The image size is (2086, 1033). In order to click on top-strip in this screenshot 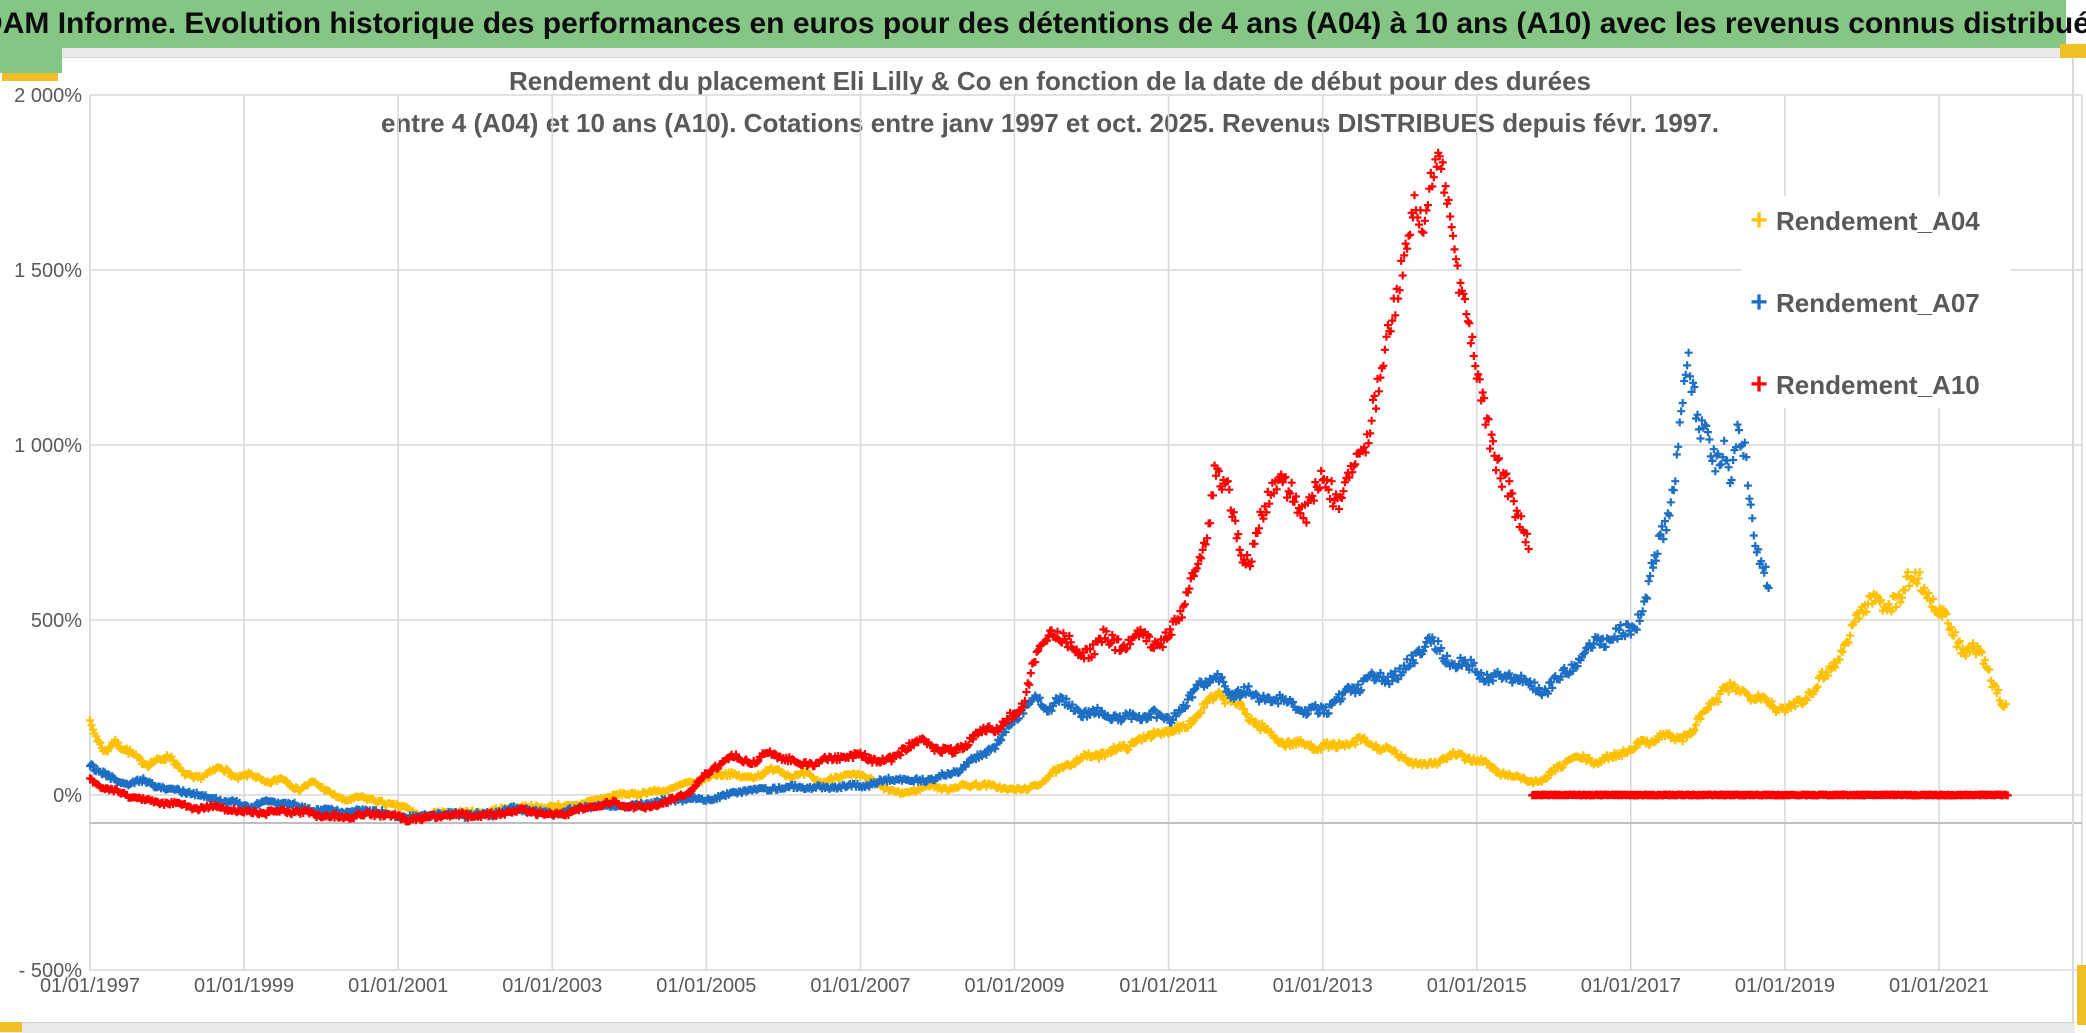, I will do `click(1061, 53)`.